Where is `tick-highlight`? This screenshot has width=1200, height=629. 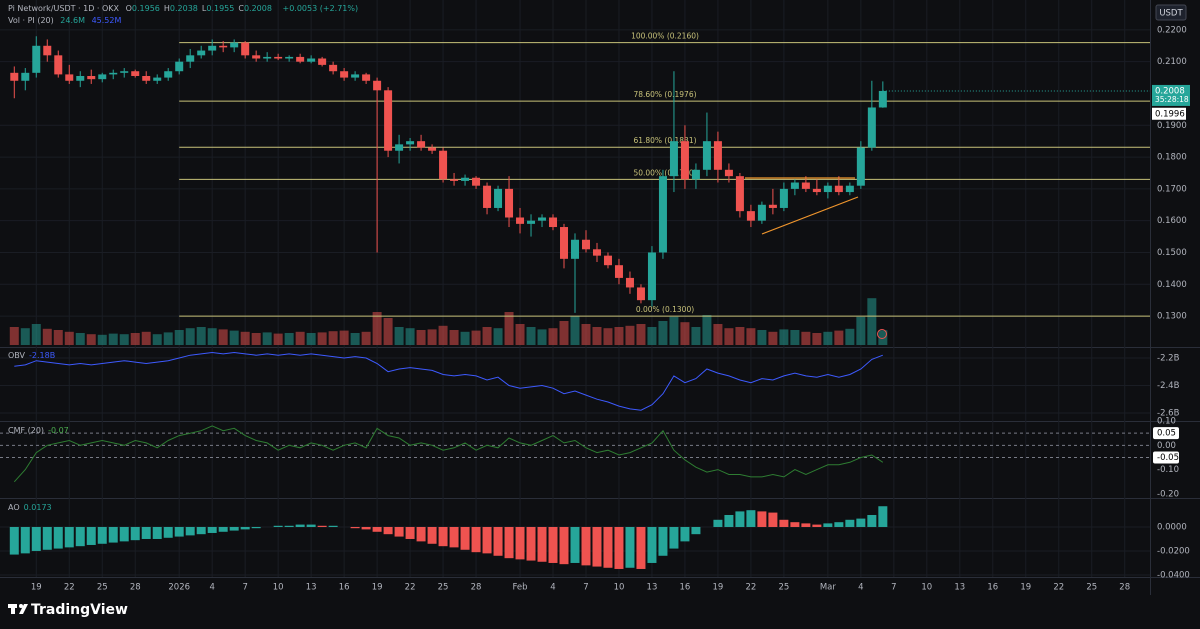 tick-highlight is located at coordinates (1166, 433).